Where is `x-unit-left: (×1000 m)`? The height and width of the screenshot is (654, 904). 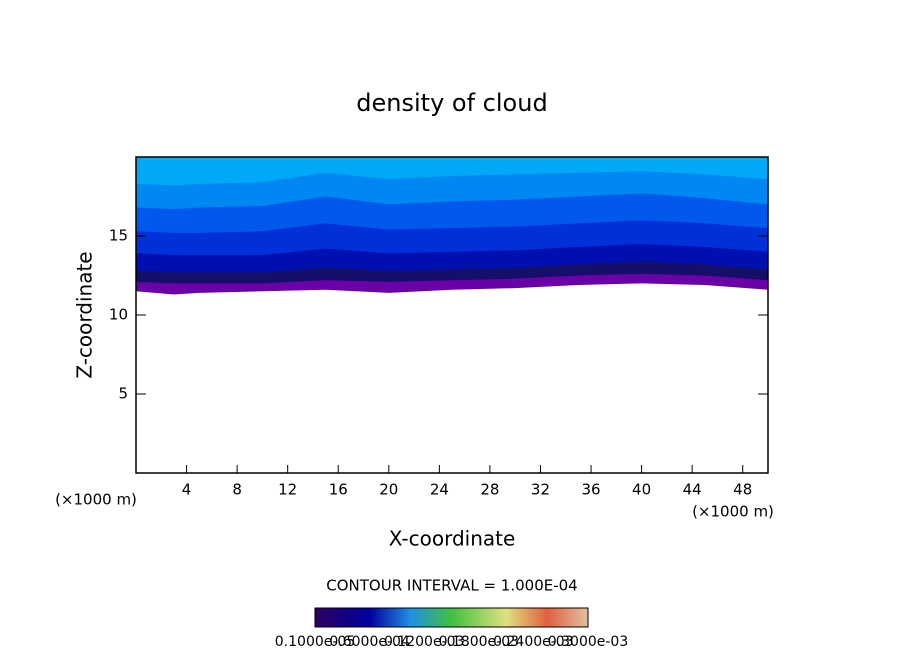 x-unit-left: (×1000 m) is located at coordinates (96, 500).